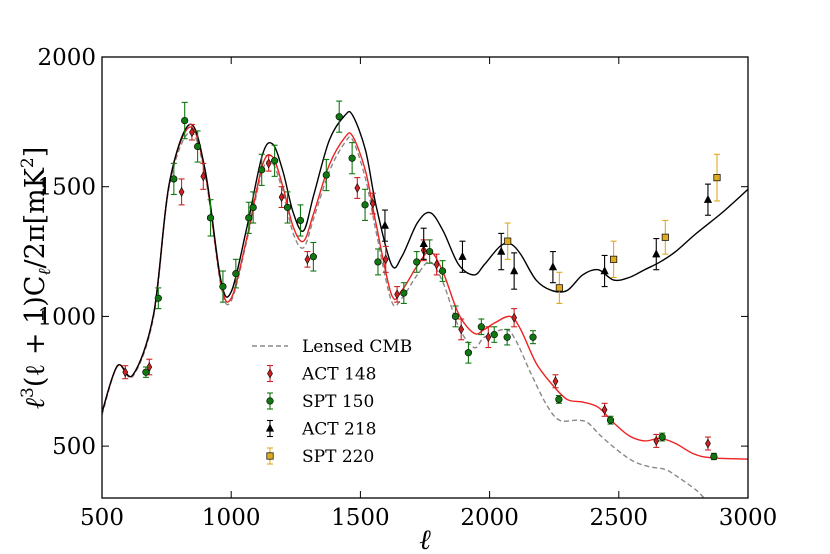 The height and width of the screenshot is (554, 830). What do you see at coordinates (231, 518) in the screenshot?
I see `x-tick-label: 1000` at bounding box center [231, 518].